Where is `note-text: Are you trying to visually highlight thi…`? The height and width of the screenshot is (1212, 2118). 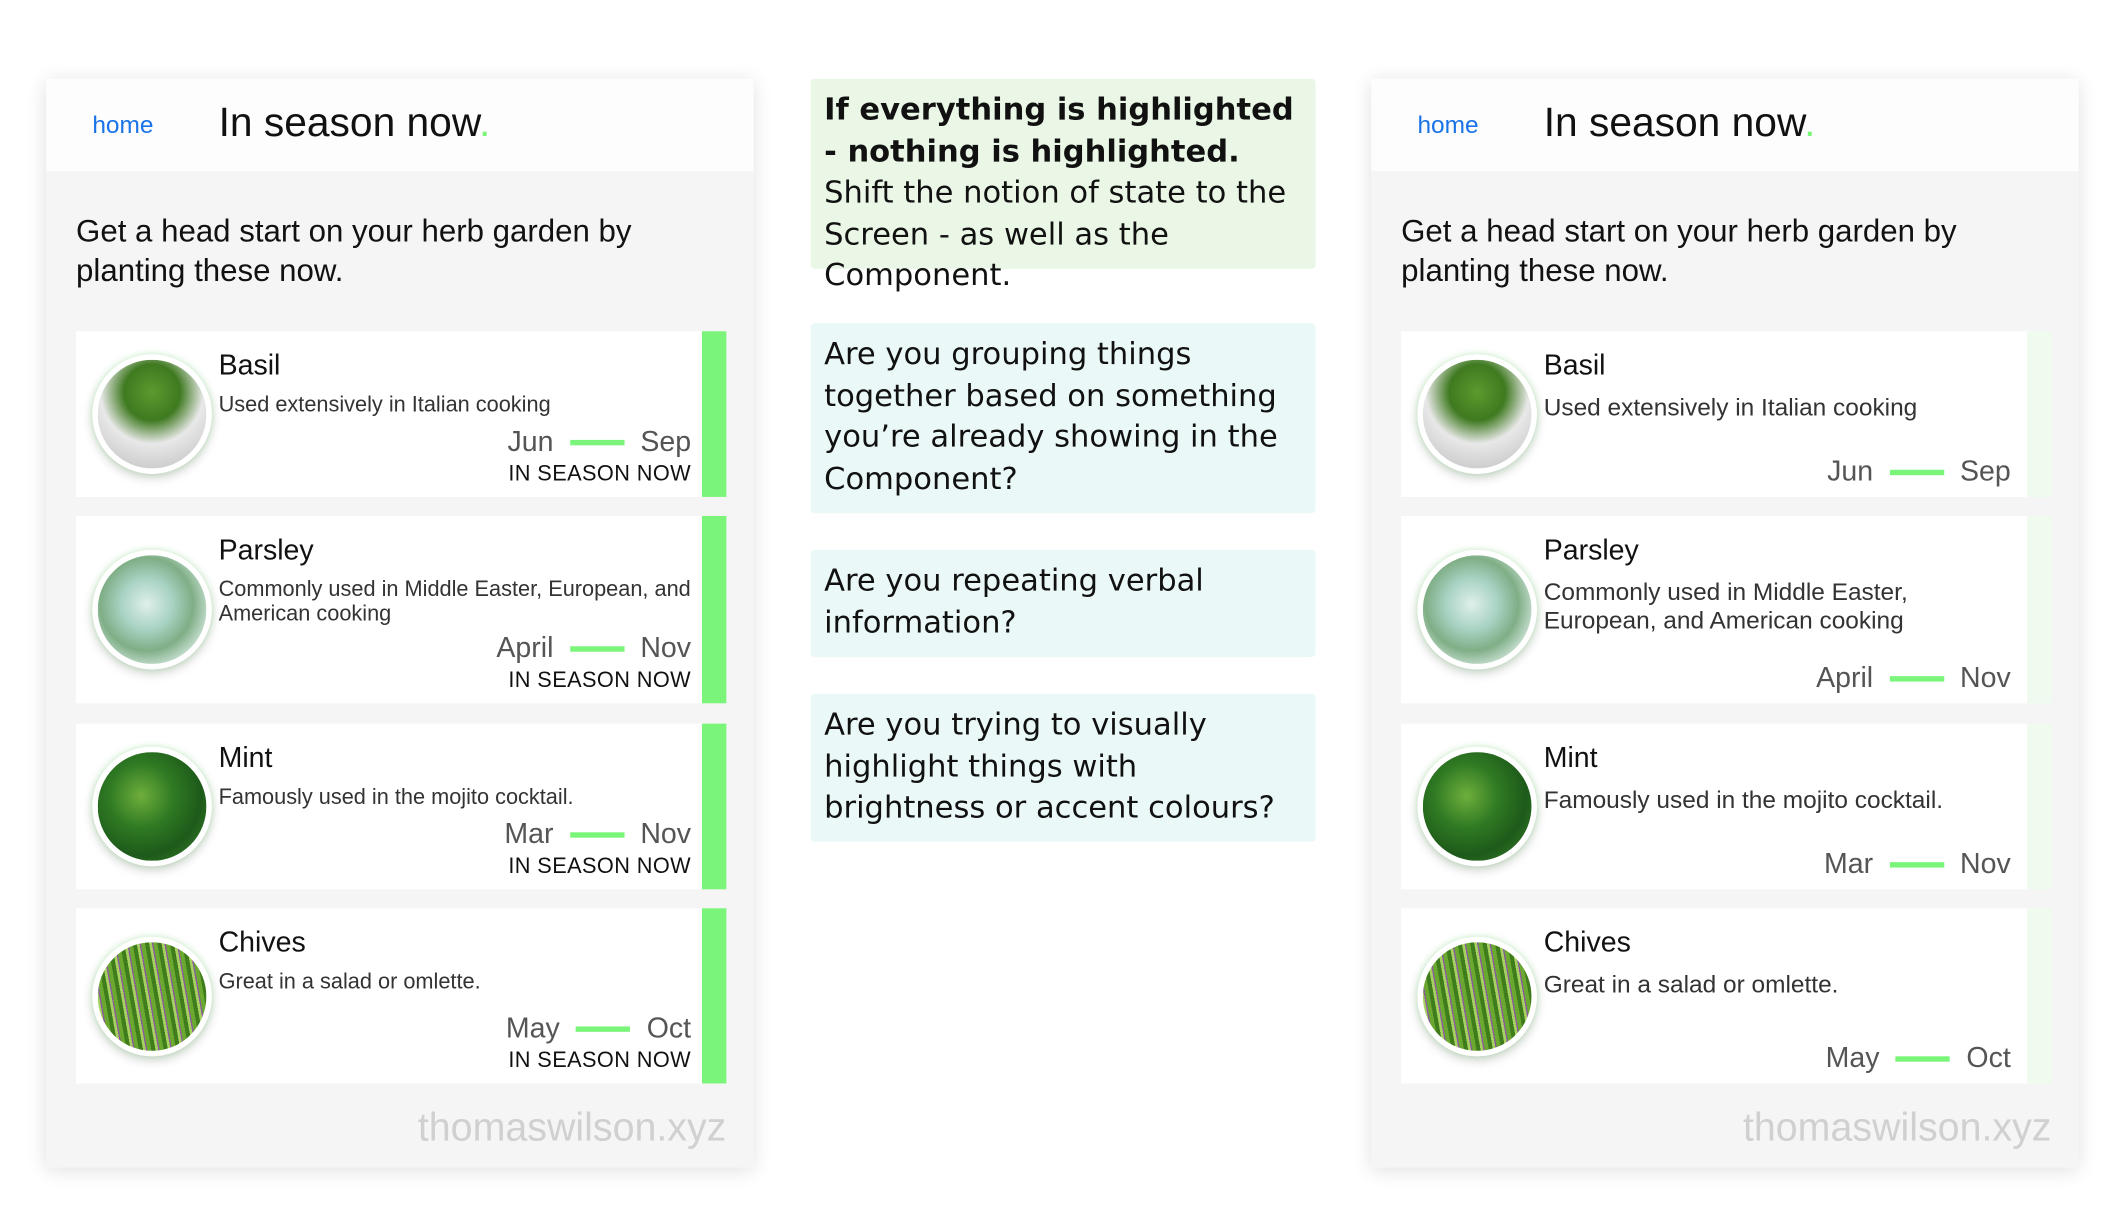
note-text: Are you trying to visually highlight thi… is located at coordinates (1049, 766).